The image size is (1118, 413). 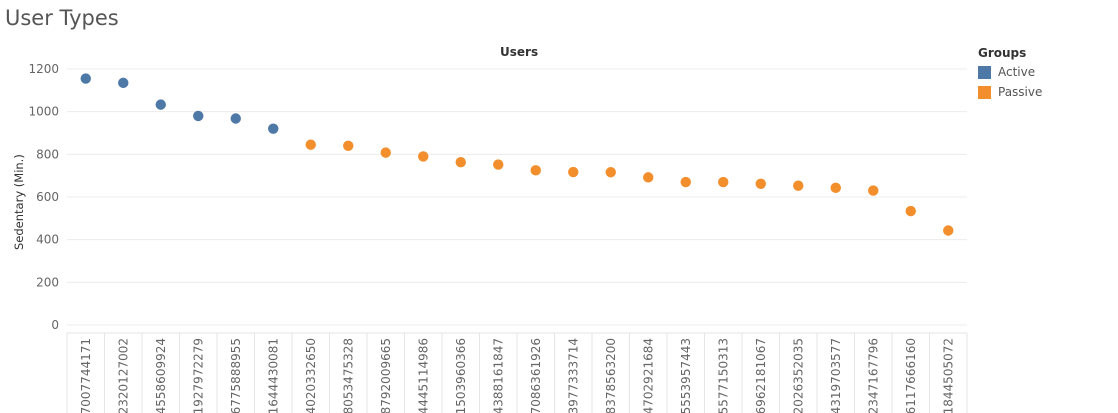 I want to click on x-tick-label: 1503960366, so click(x=461, y=375).